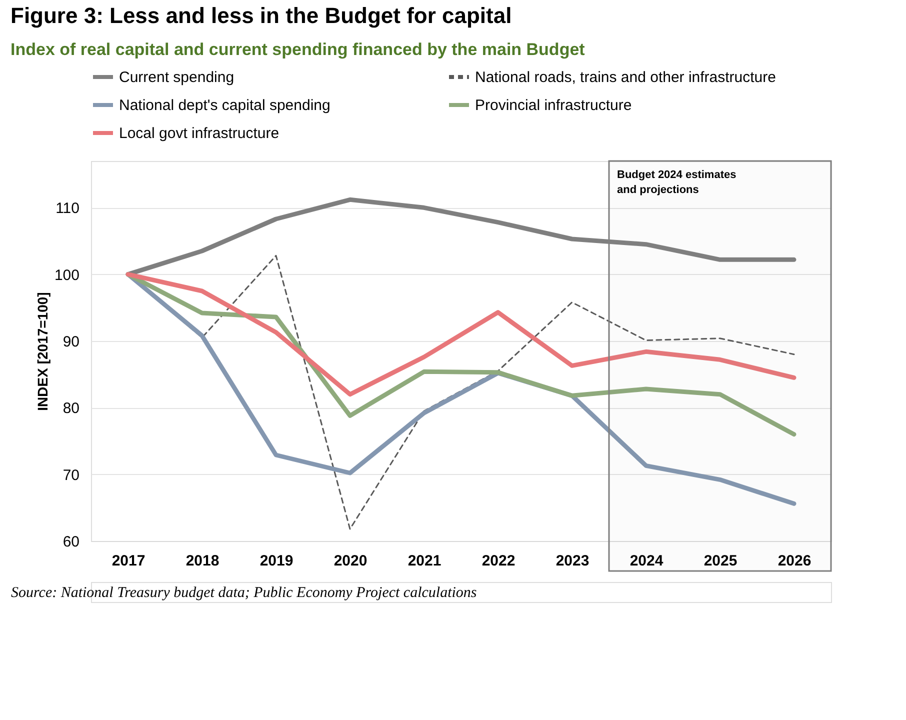 This screenshot has height=720, width=906. What do you see at coordinates (71, 342) in the screenshot?
I see `y-tick-label: 90` at bounding box center [71, 342].